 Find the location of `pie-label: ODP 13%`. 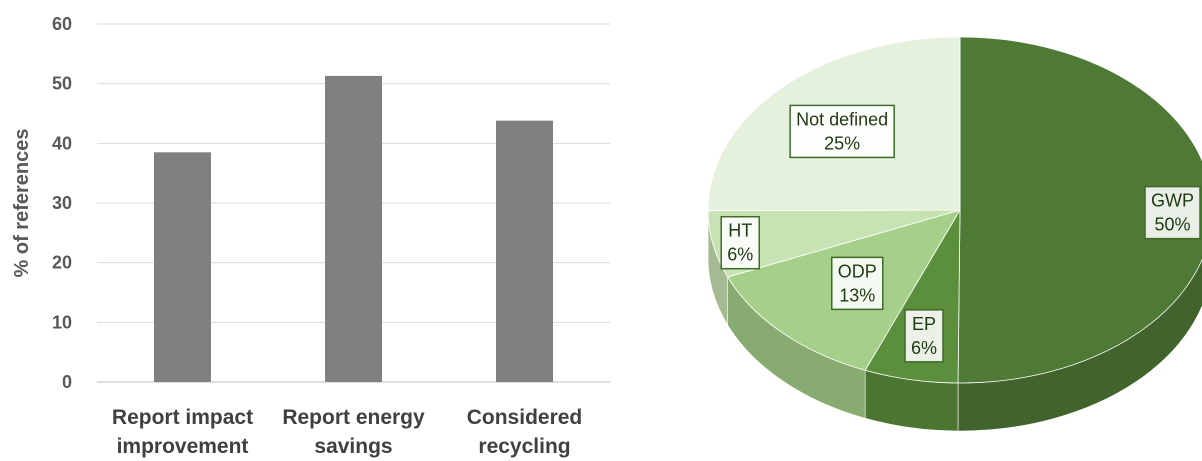

pie-label: ODP 13% is located at coordinates (857, 283).